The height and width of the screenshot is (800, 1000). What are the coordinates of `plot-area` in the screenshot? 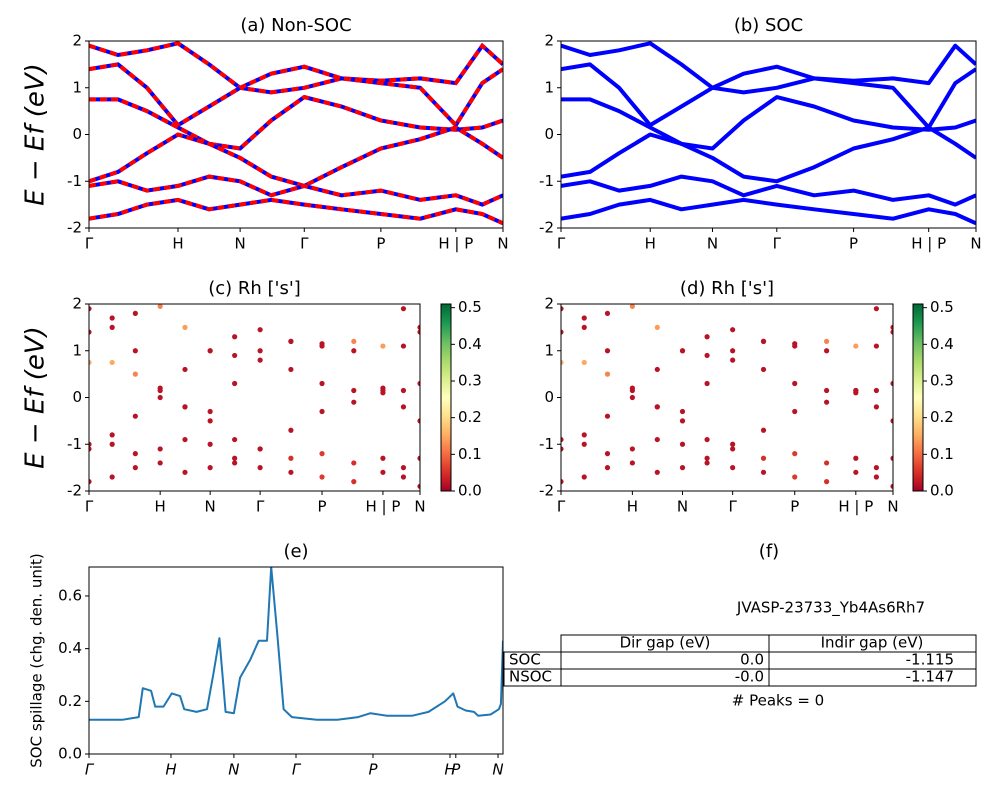 It's located at (768, 133).